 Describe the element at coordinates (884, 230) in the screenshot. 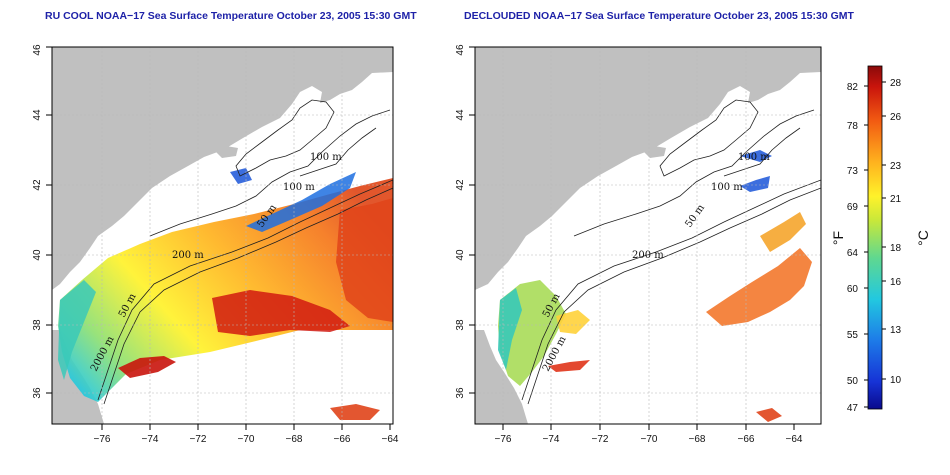

I see `celsius-ticks` at that location.